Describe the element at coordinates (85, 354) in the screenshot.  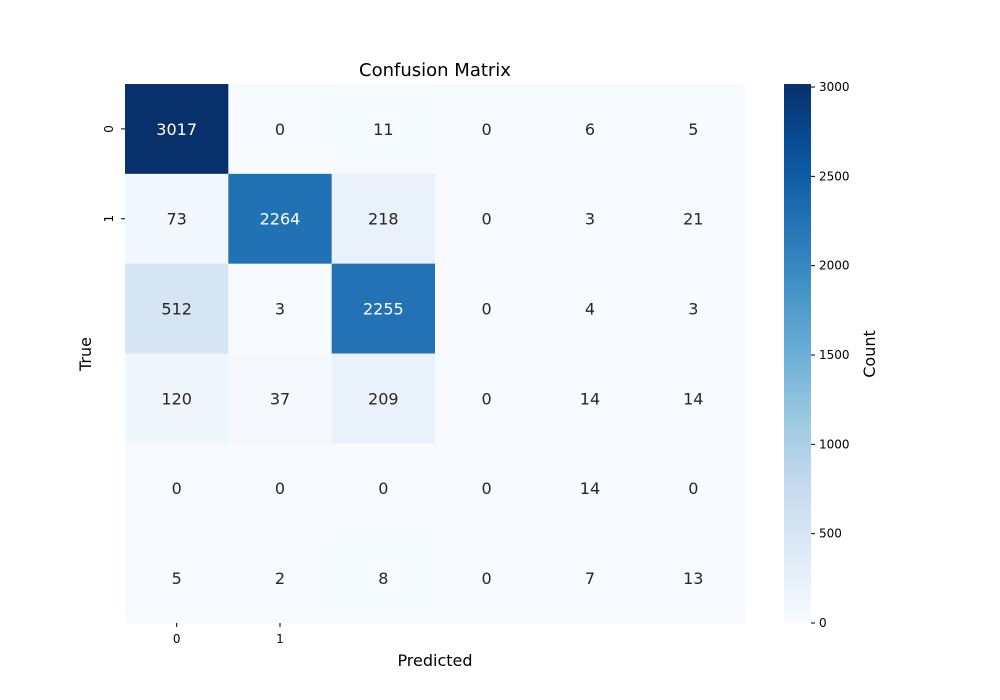
I see `y-axis-label: True` at that location.